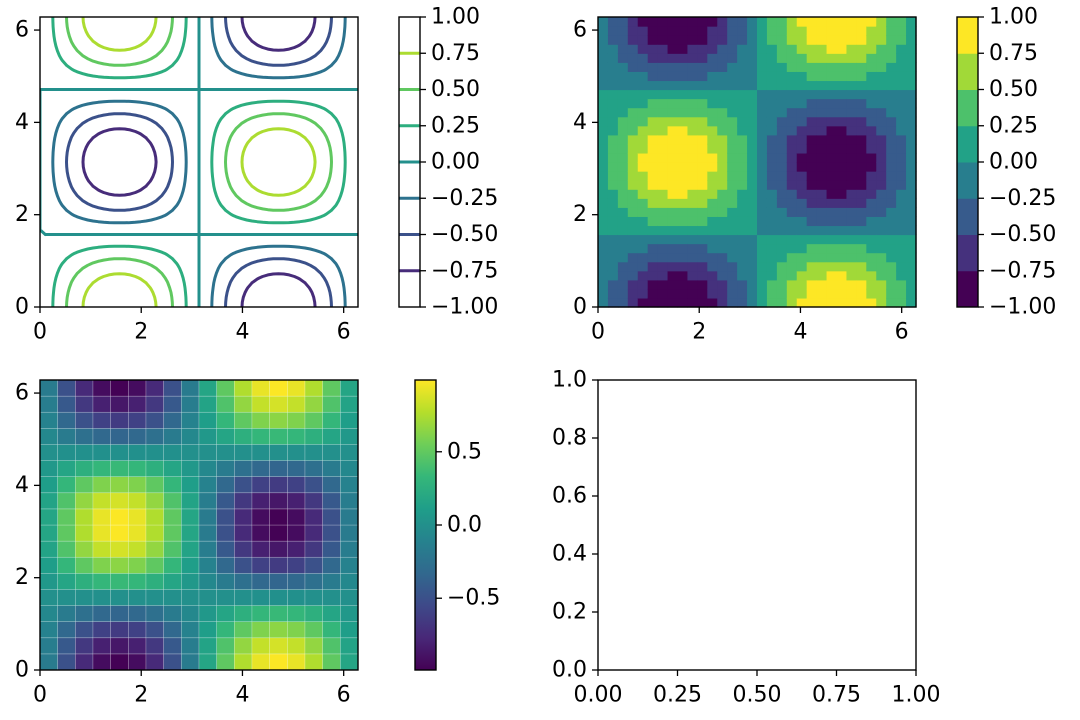  Describe the element at coordinates (22, 214) in the screenshot. I see `y-tick-label: 2` at that location.